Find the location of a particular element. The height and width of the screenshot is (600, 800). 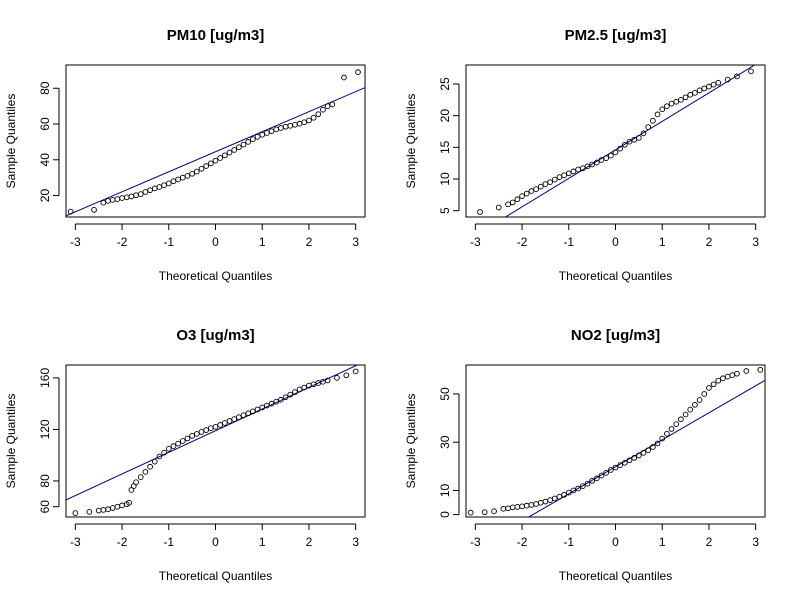

x-tick-label: 0 is located at coordinates (215, 542).